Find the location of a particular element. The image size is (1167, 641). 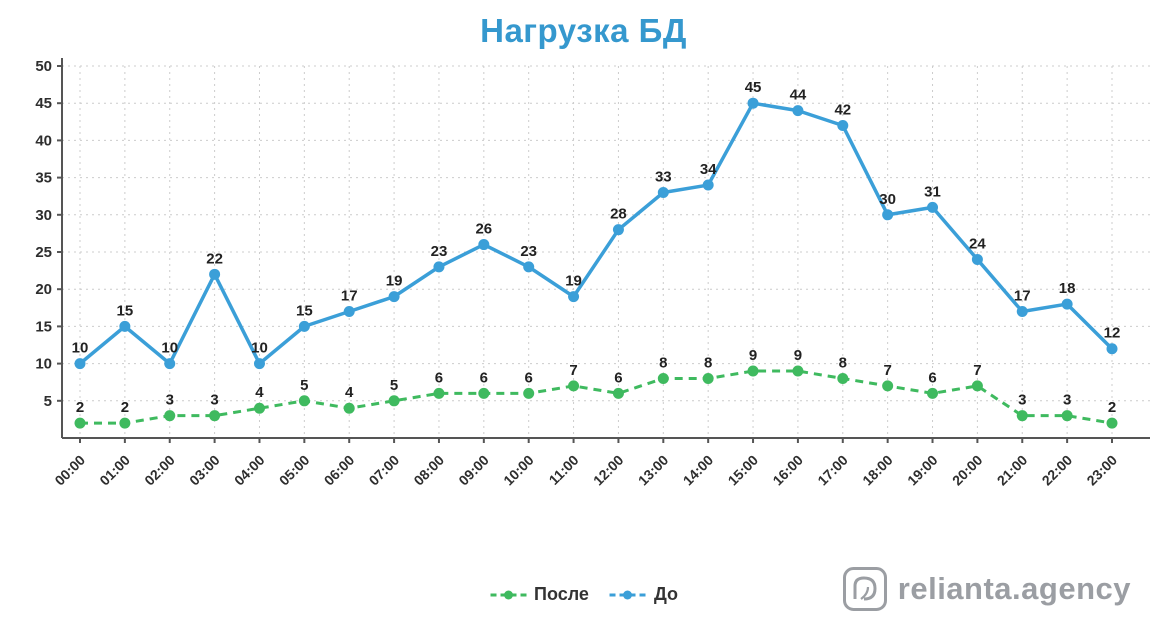

x-tick-label: 02:00 is located at coordinates (159, 470).